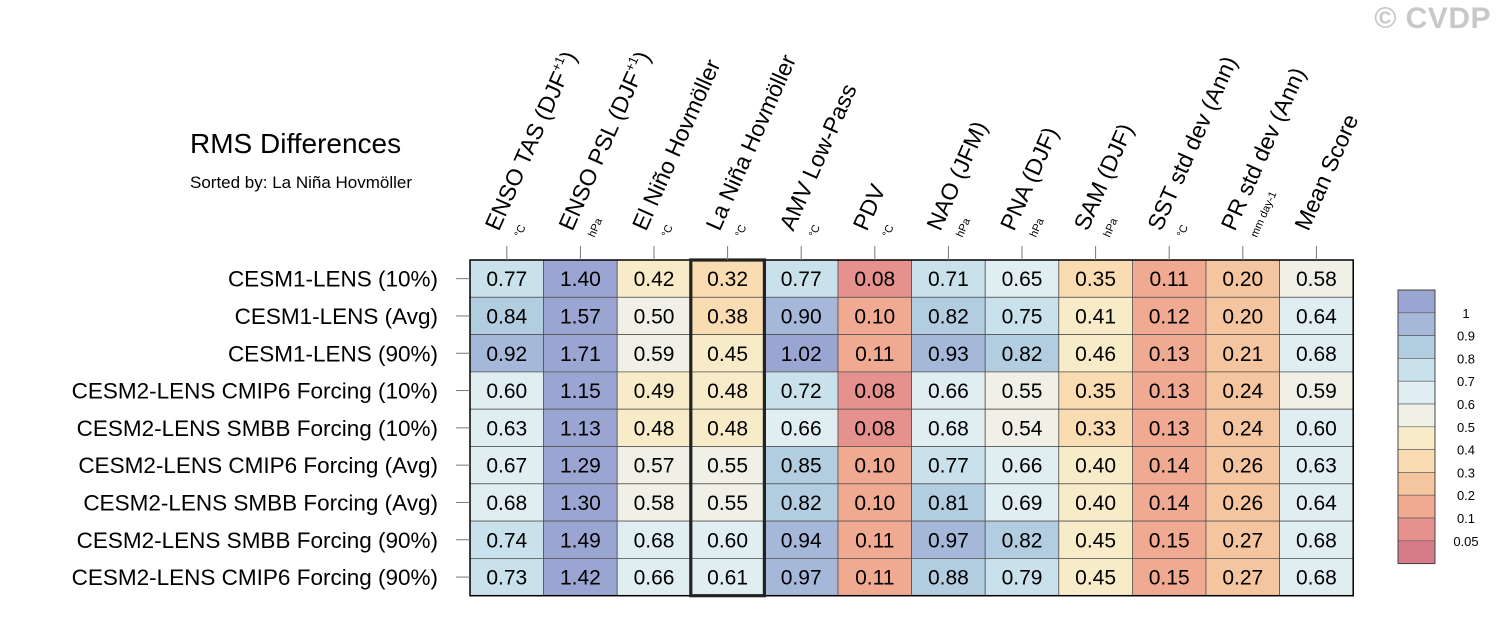 The height and width of the screenshot is (617, 1501). Describe the element at coordinates (1466, 336) in the screenshot. I see `colorbar-tick-label: 0.9` at that location.